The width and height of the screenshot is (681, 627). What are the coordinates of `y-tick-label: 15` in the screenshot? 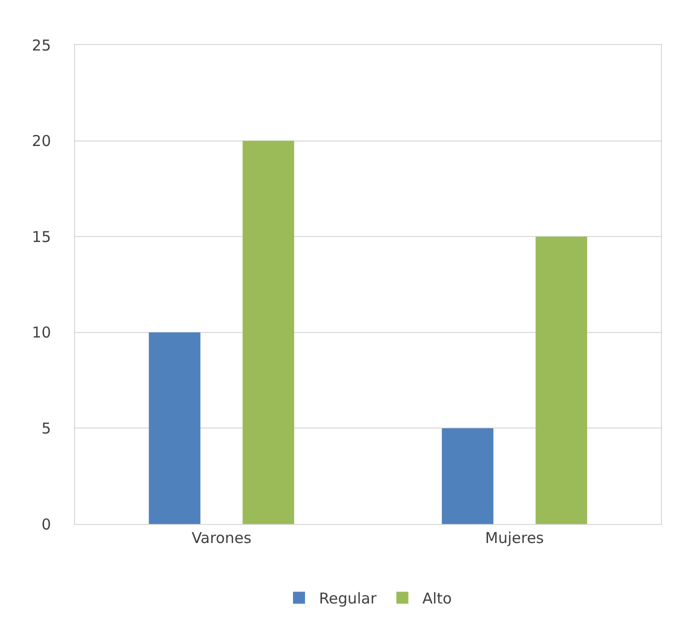 It's located at (41, 237).